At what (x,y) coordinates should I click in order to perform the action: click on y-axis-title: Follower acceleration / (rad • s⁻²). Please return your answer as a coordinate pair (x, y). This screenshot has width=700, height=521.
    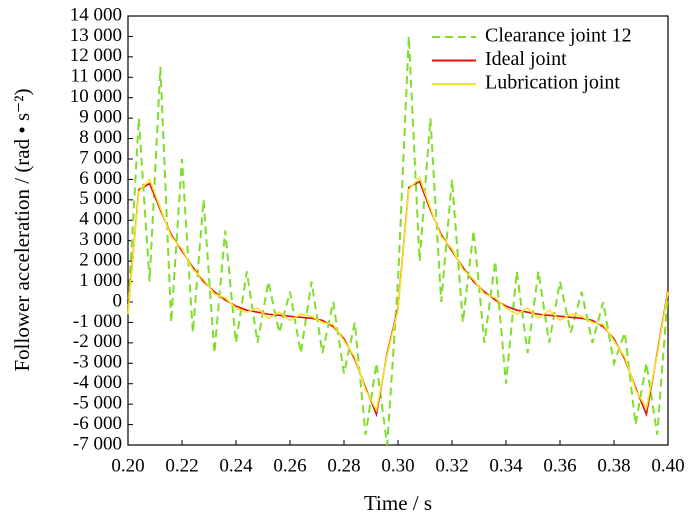
    Looking at the image, I should click on (22, 229).